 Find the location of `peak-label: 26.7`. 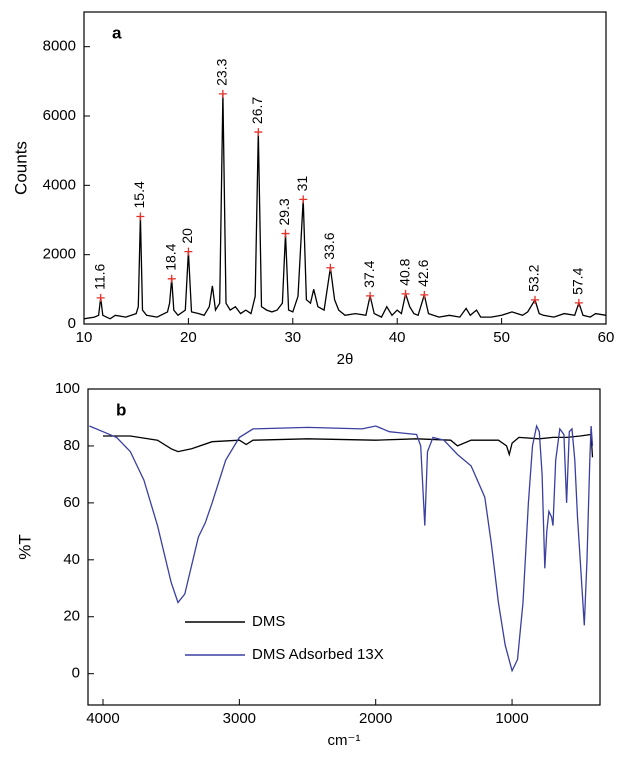

peak-label: 26.7 is located at coordinates (257, 110).